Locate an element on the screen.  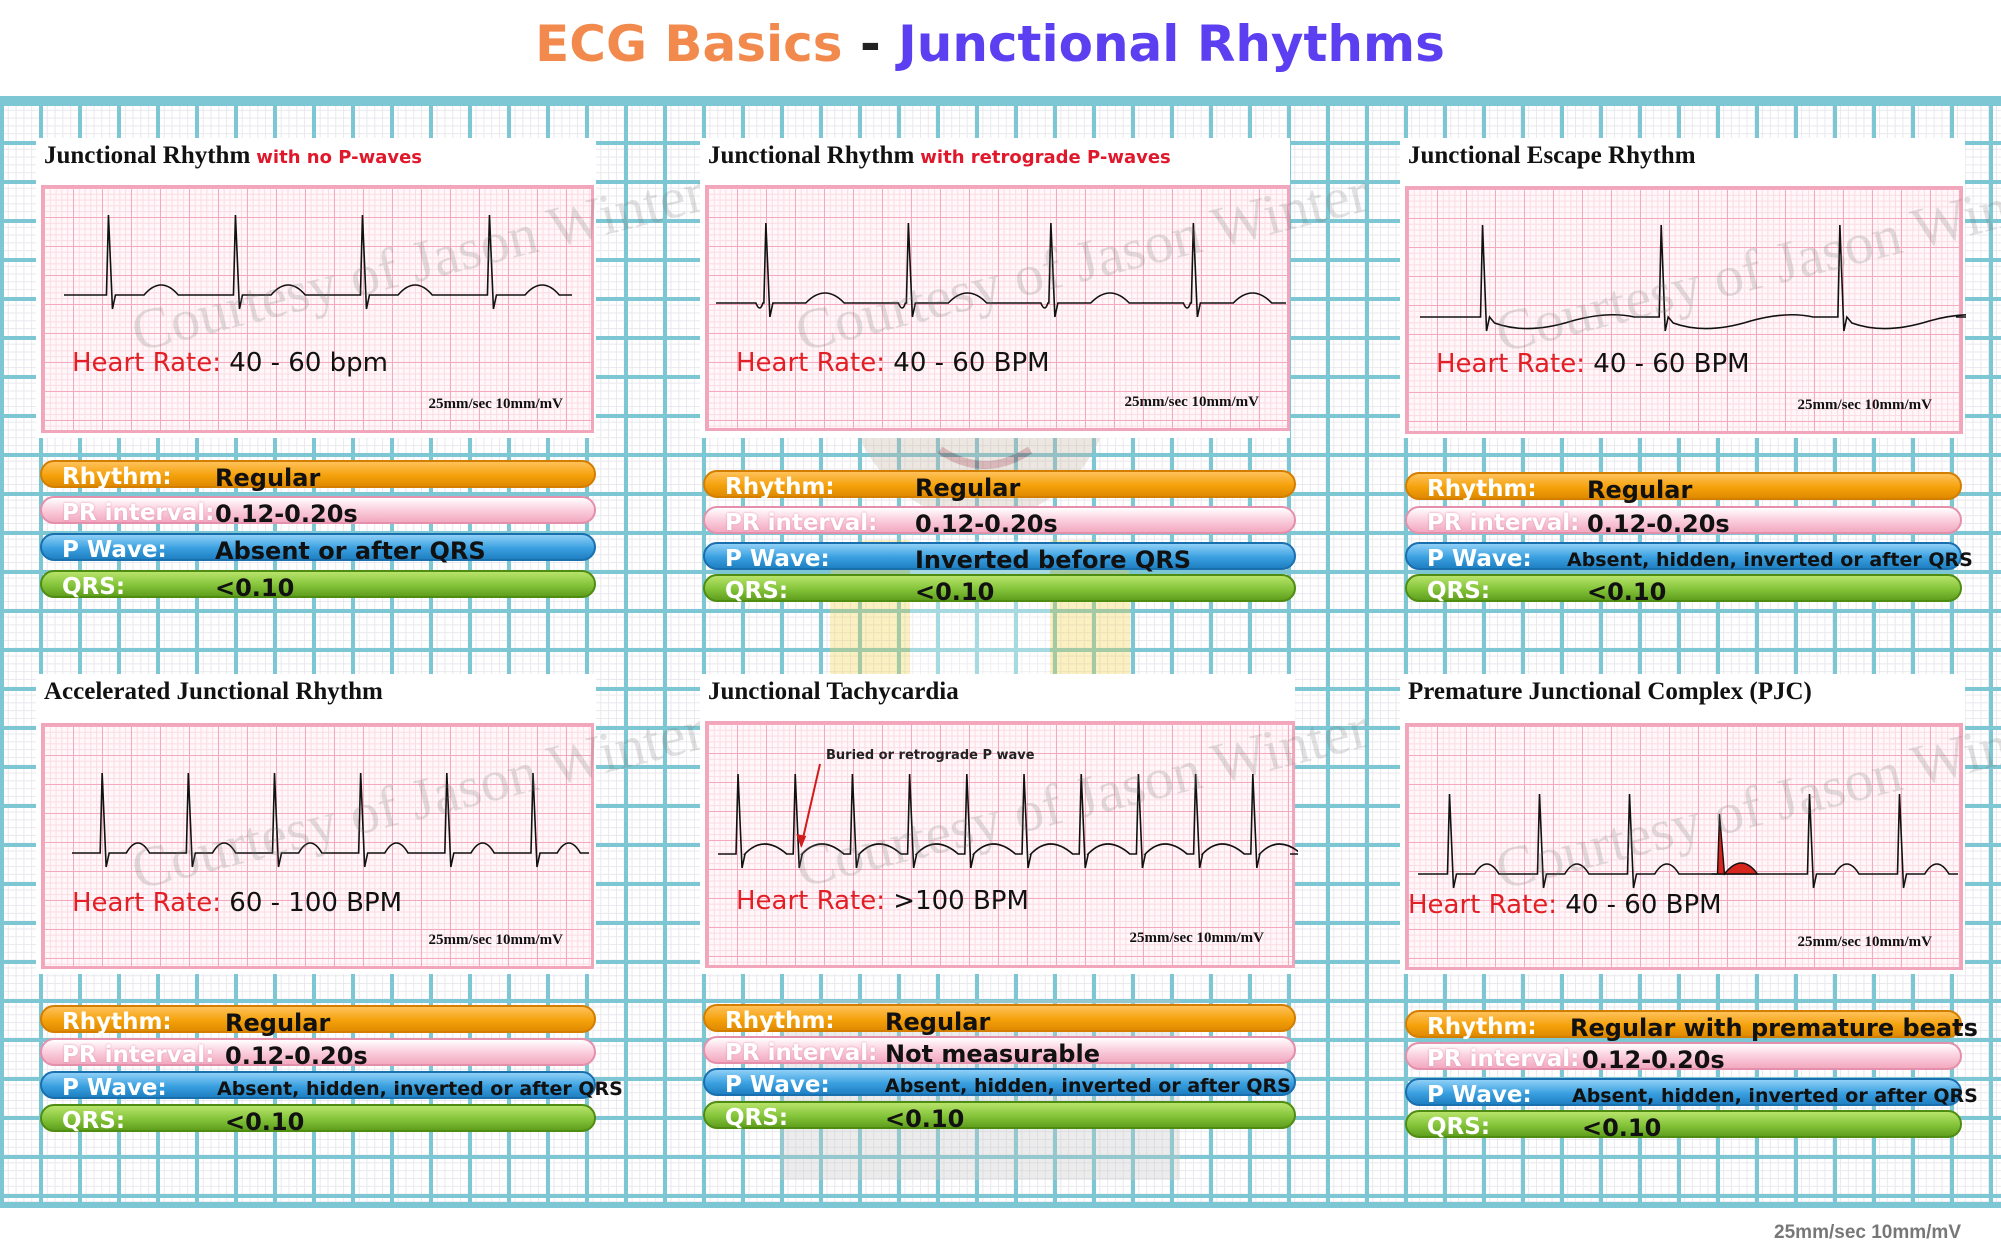
p-wave-pill: P Wave: Inverted before QRS is located at coordinates (999, 558).